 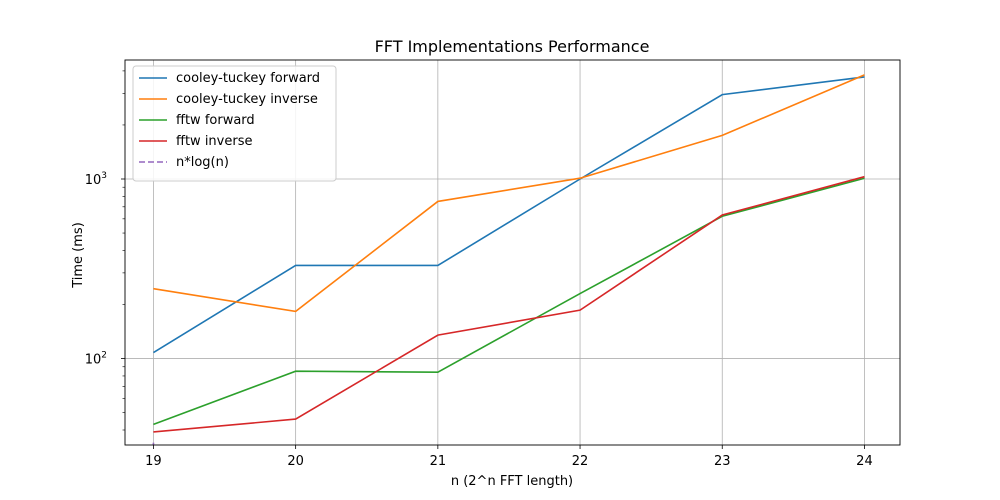 I want to click on y-tick-label: 10², so click(x=96, y=359).